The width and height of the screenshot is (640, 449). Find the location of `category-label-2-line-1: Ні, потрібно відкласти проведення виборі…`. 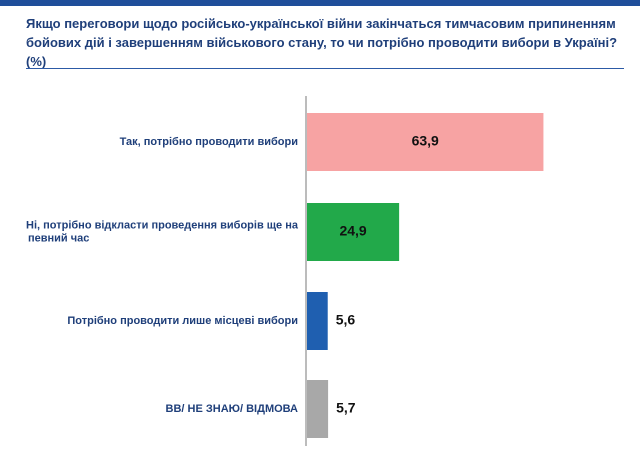

category-label-2-line-1: Ні, потрібно відкласти проведення виборі… is located at coordinates (162, 225).